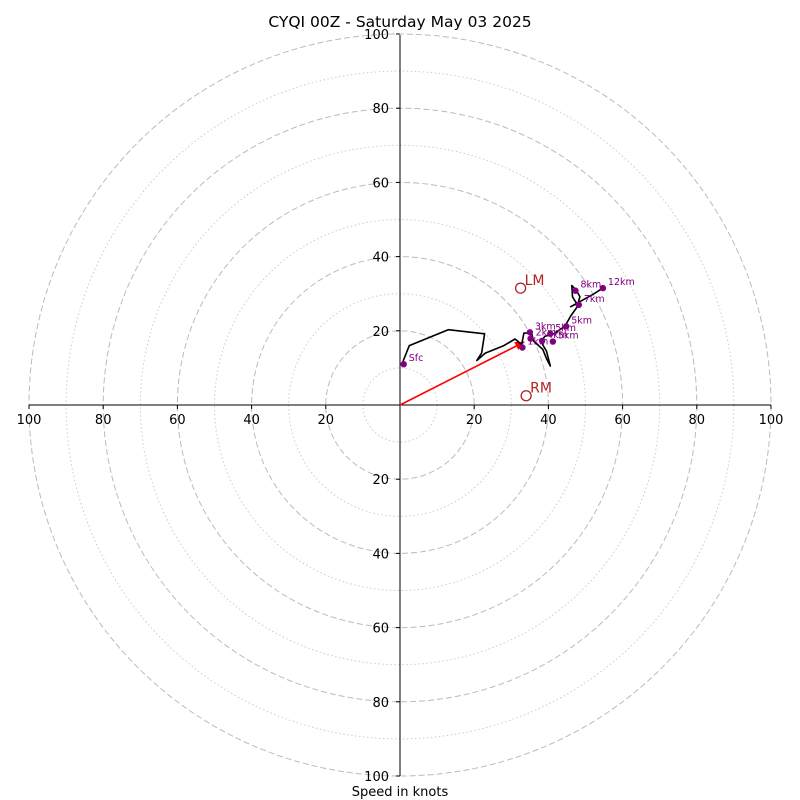 The height and width of the screenshot is (800, 800). I want to click on storm-motion-label: LM, so click(535, 281).